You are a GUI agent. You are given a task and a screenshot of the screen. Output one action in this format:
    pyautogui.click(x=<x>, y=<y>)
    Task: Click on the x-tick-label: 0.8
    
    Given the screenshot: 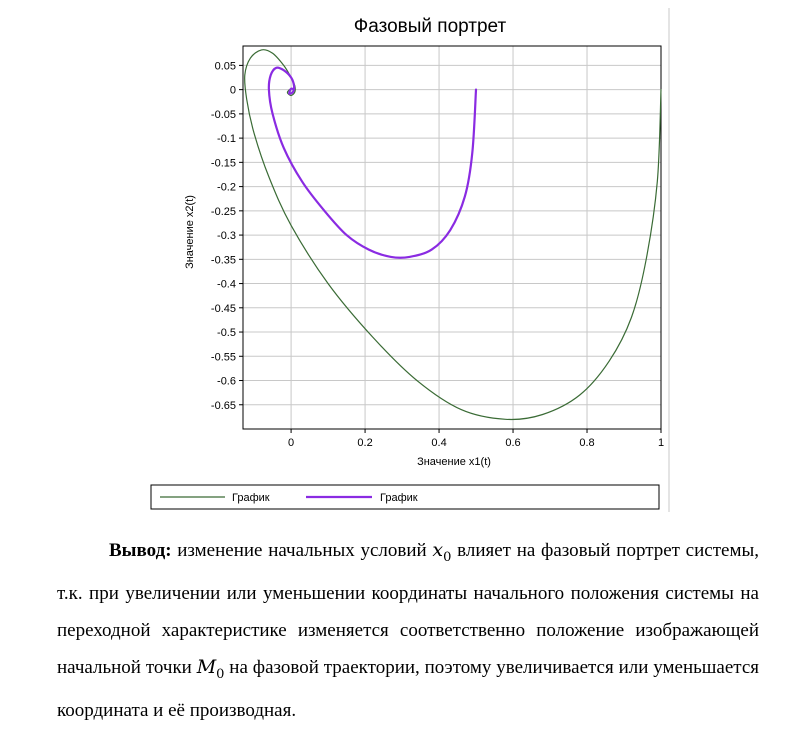 What is the action you would take?
    pyautogui.click(x=586, y=443)
    